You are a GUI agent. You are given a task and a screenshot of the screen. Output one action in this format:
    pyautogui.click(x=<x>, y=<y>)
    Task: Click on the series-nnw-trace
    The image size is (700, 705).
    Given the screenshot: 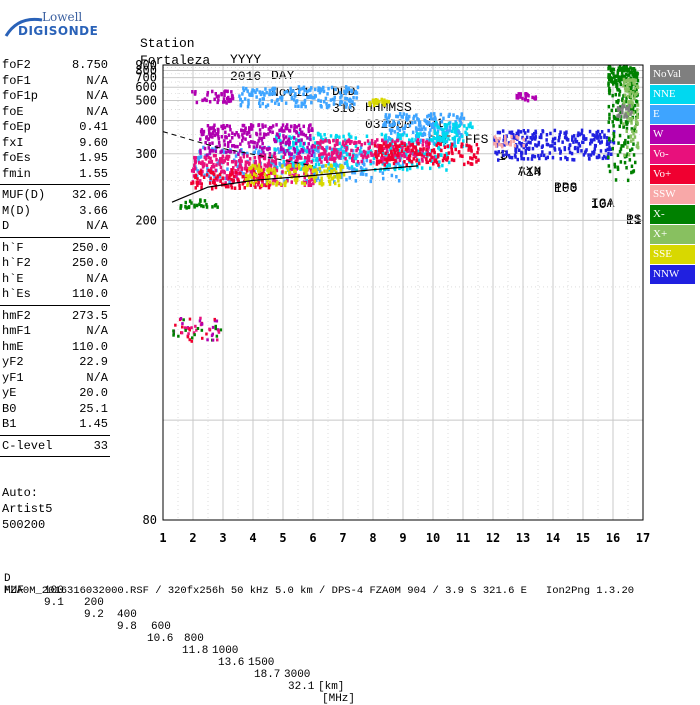 What is the action you would take?
    pyautogui.click(x=554, y=145)
    